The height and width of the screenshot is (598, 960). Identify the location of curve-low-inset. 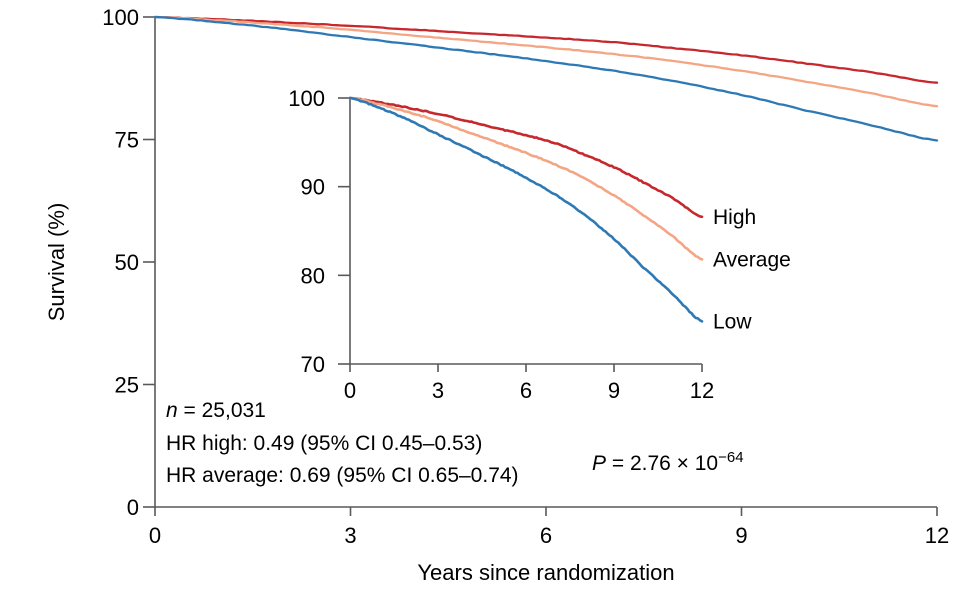
(526, 209).